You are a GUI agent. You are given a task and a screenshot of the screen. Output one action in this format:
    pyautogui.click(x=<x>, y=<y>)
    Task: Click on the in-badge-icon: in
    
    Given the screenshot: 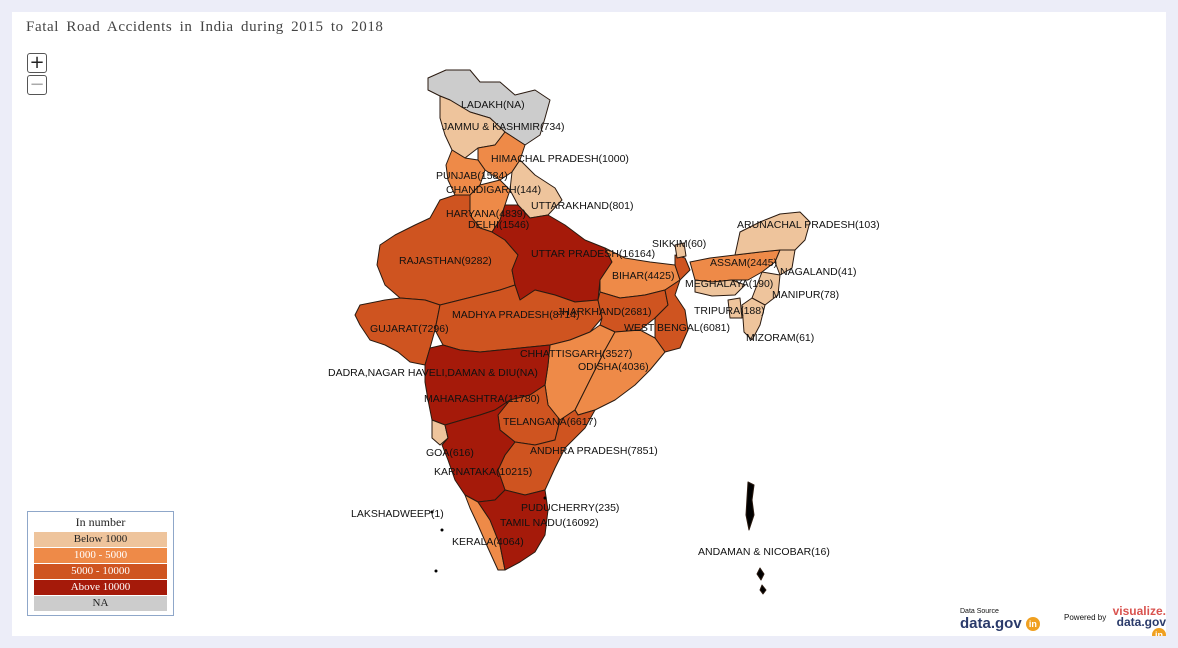 What is the action you would take?
    pyautogui.click(x=1032, y=624)
    